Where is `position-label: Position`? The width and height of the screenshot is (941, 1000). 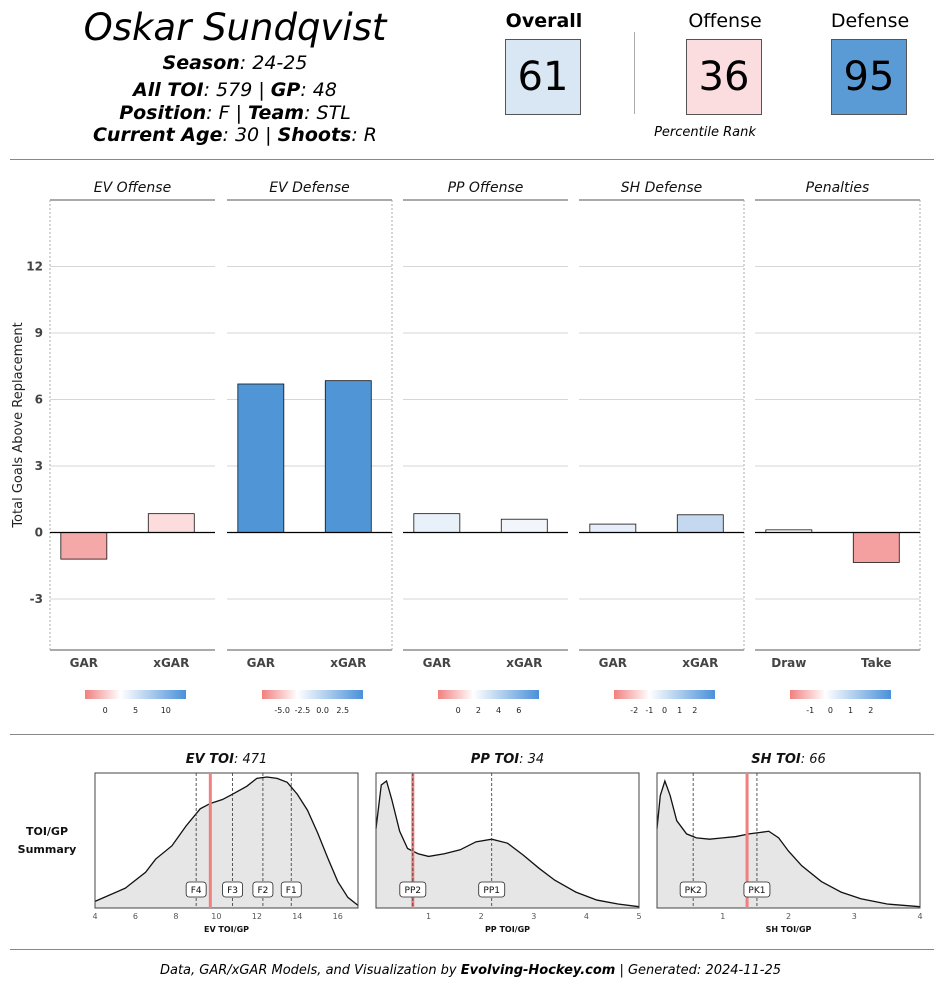
position-label: Position is located at coordinates (163, 113).